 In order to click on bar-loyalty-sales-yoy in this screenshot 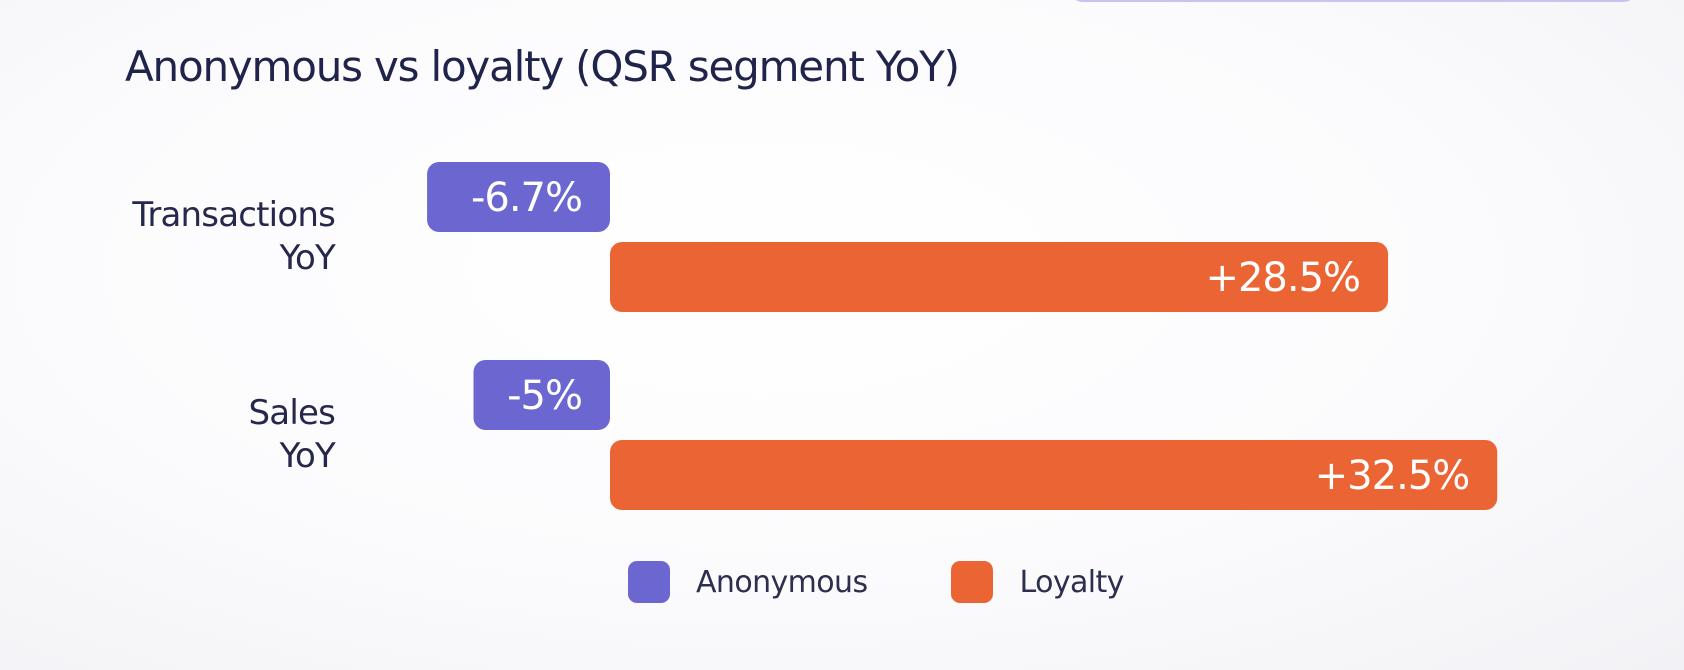, I will do `click(1054, 475)`.